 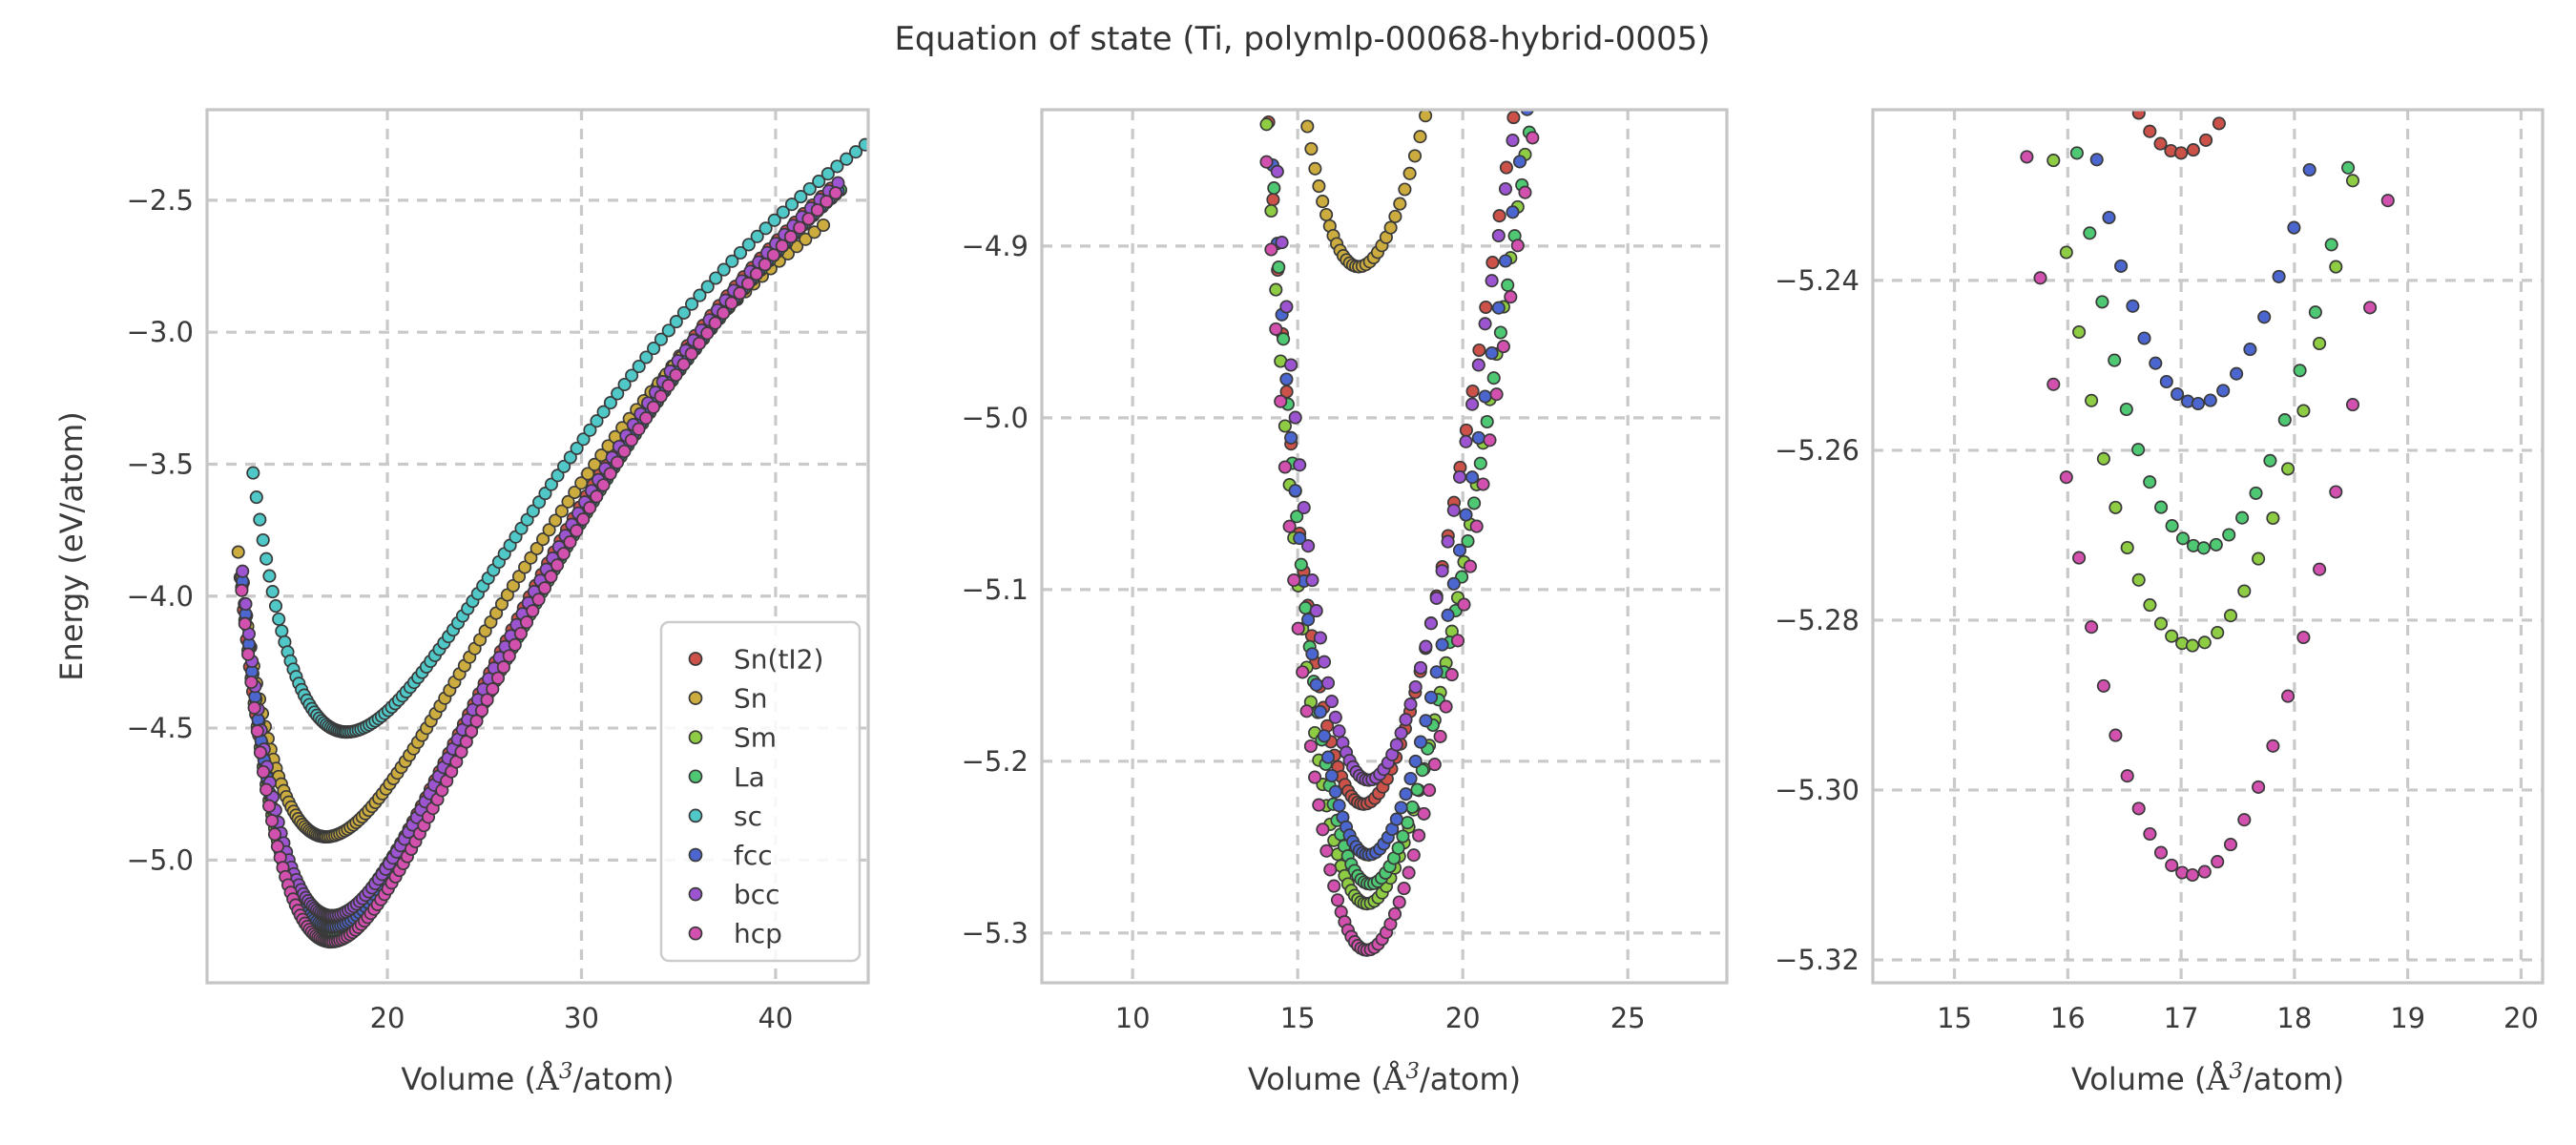 What do you see at coordinates (1817, 281) in the screenshot?
I see `y-tick-label: −5.24` at bounding box center [1817, 281].